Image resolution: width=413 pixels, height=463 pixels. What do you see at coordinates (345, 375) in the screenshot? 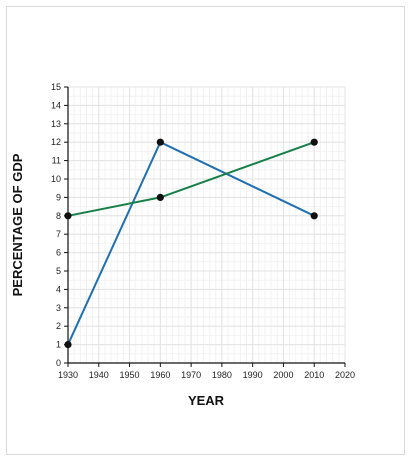
I see `x-tick-label: 2020` at bounding box center [345, 375].